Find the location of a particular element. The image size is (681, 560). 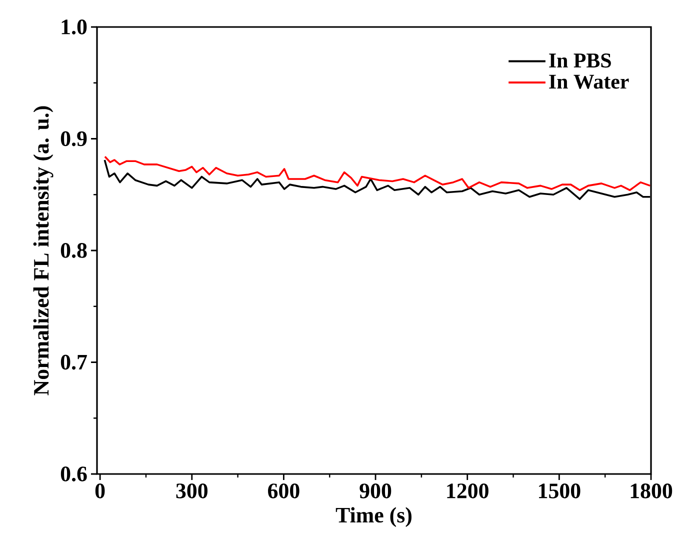

x-axis-title: Time (s) is located at coordinates (374, 517).